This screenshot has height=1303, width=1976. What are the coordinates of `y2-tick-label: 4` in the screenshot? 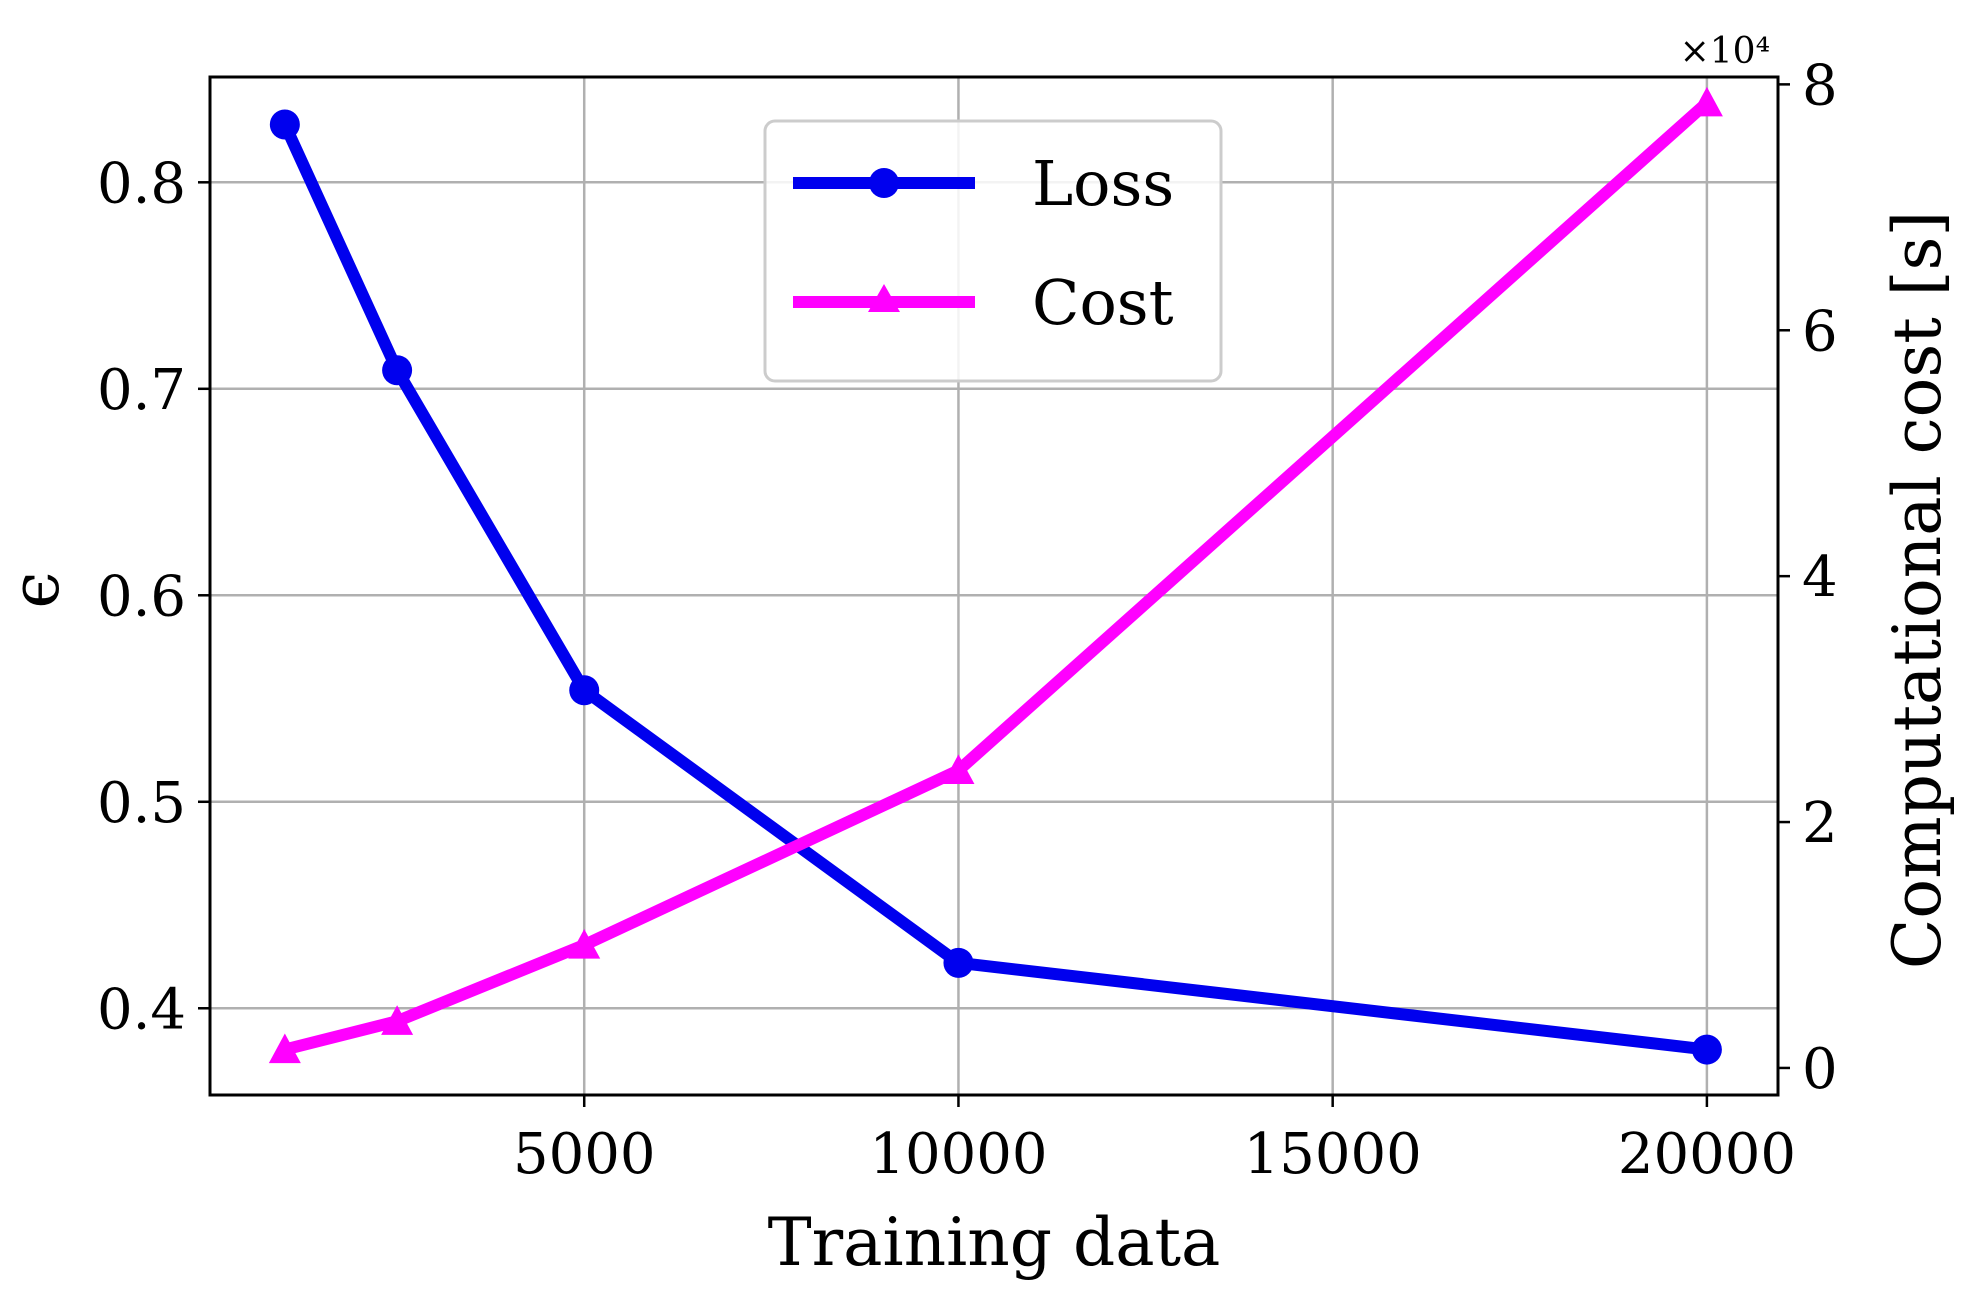 It's located at (1820, 577).